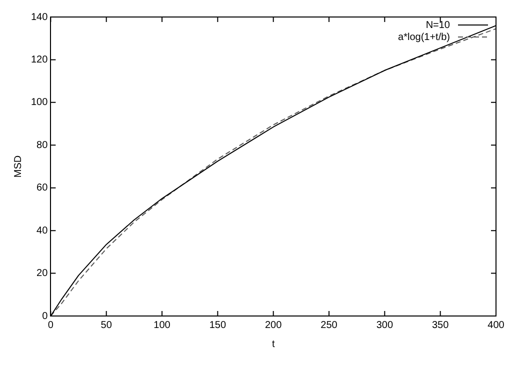  I want to click on y-tick-label: 0, so click(45, 316).